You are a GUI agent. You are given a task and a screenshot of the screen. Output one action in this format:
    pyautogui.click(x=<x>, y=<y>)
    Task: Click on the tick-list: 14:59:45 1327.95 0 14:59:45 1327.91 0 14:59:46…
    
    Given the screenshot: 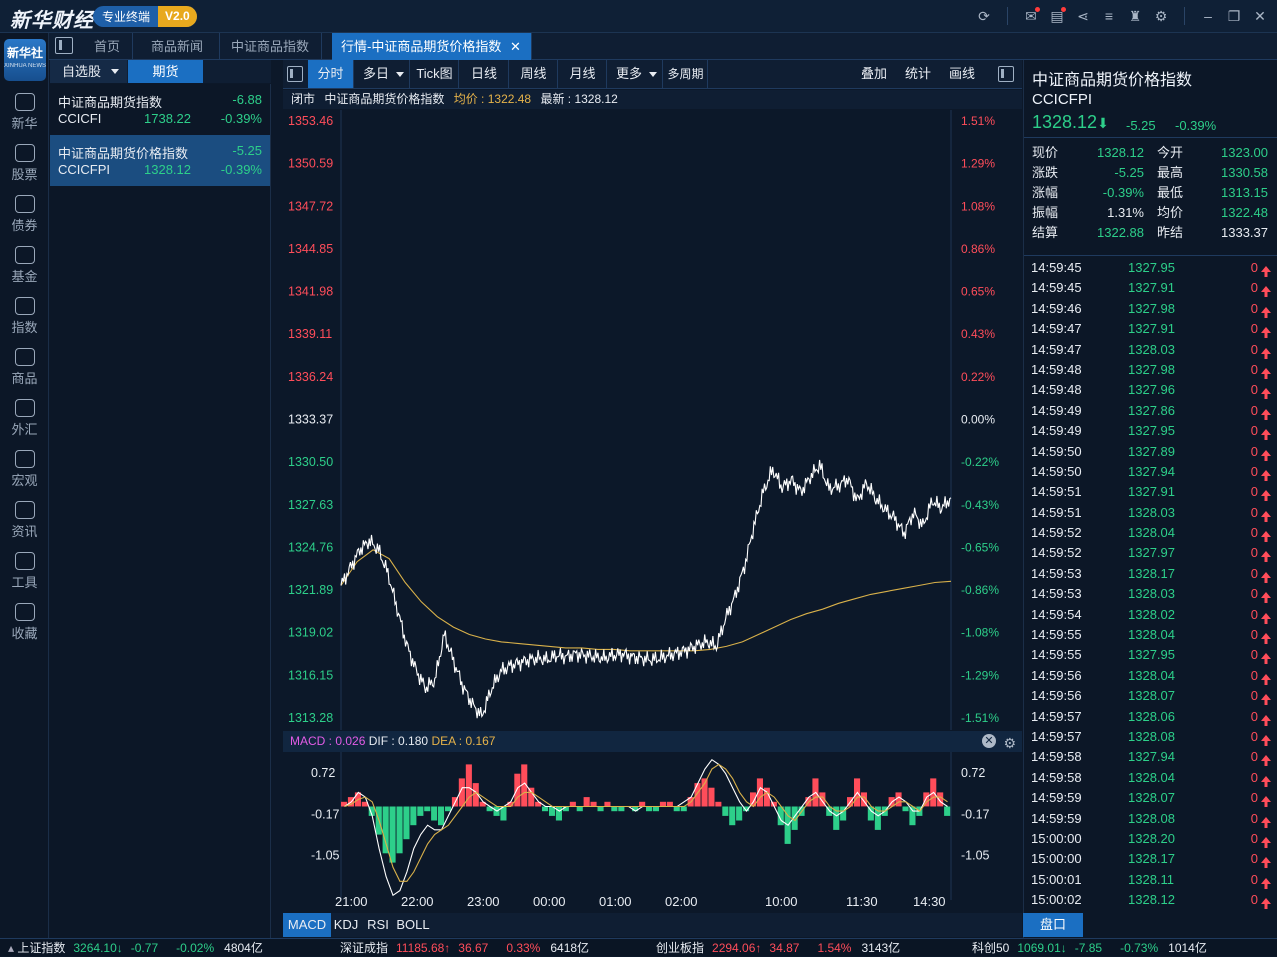 What is the action you would take?
    pyautogui.click(x=1150, y=584)
    